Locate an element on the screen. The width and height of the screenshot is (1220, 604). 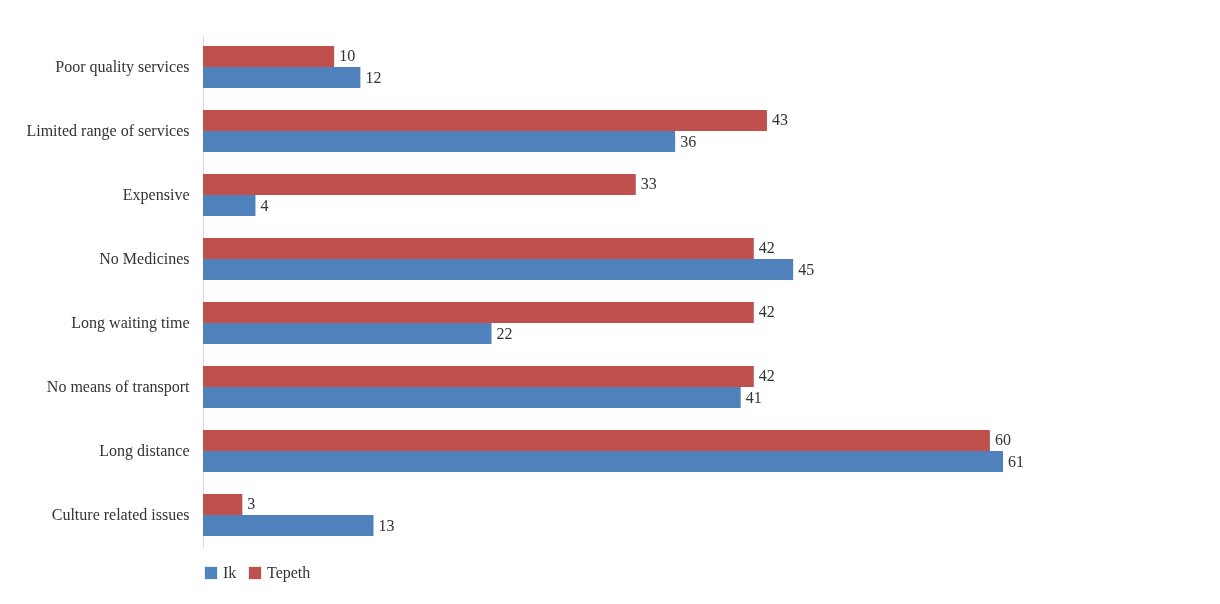
data-label: 60 is located at coordinates (1002, 440).